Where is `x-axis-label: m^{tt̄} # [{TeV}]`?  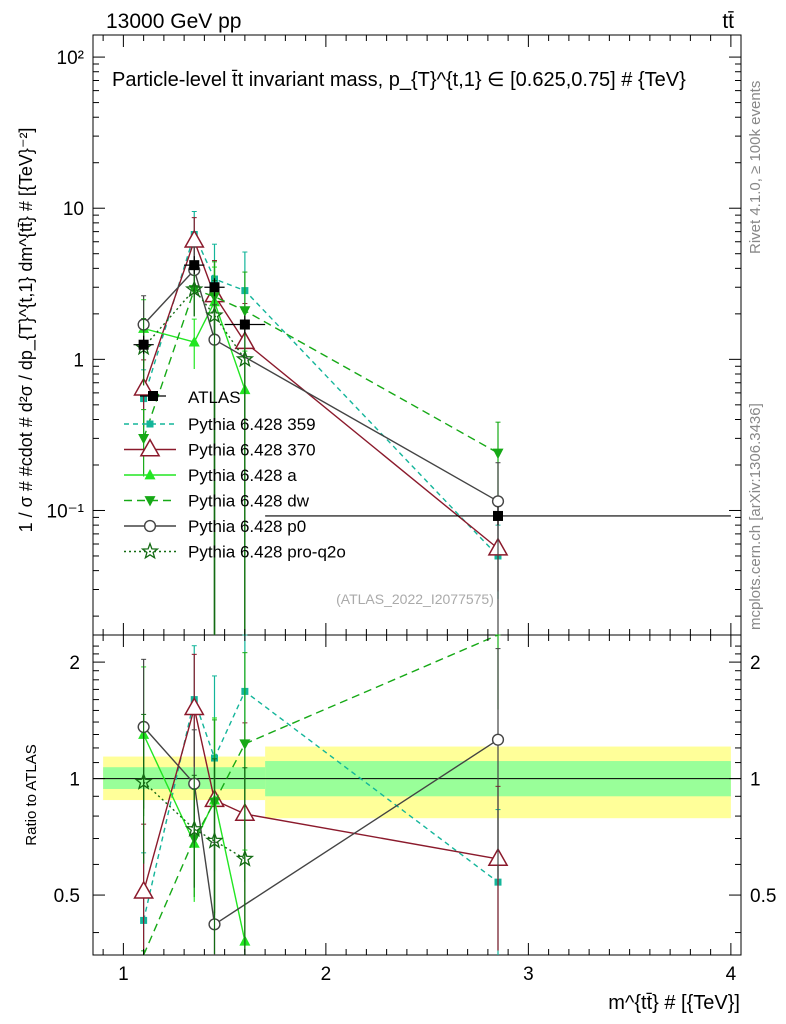 x-axis-label: m^{tt̄} # [{TeV}] is located at coordinates (674, 1003).